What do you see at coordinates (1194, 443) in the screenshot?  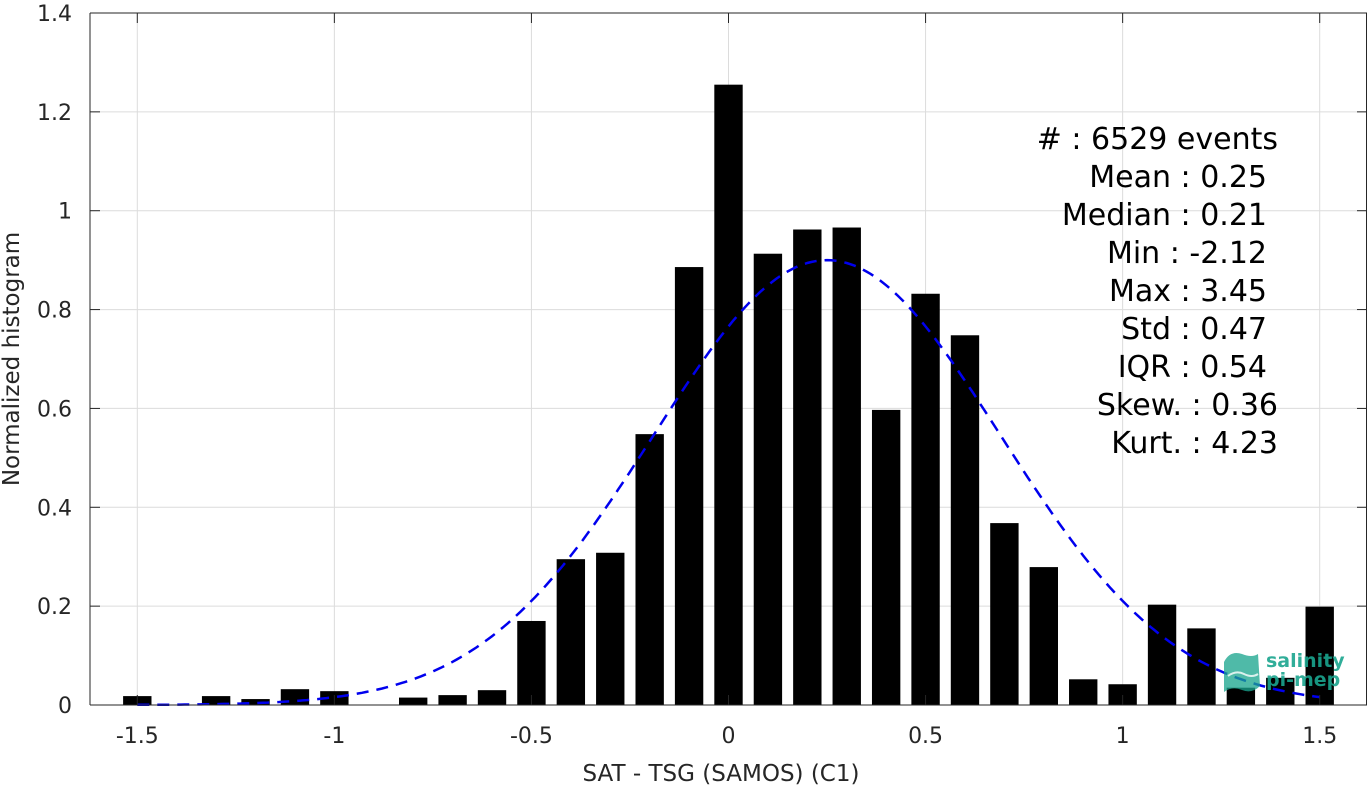 I see `stats-kurt: Kurt. : 4.23` at bounding box center [1194, 443].